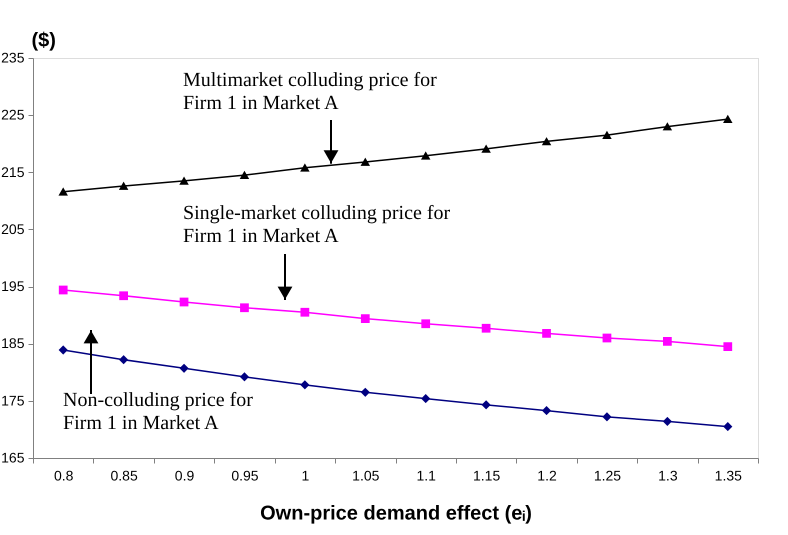  Describe the element at coordinates (396, 513) in the screenshot. I see `x-axis-title: Own-price demand effect (eᵢ)` at that location.